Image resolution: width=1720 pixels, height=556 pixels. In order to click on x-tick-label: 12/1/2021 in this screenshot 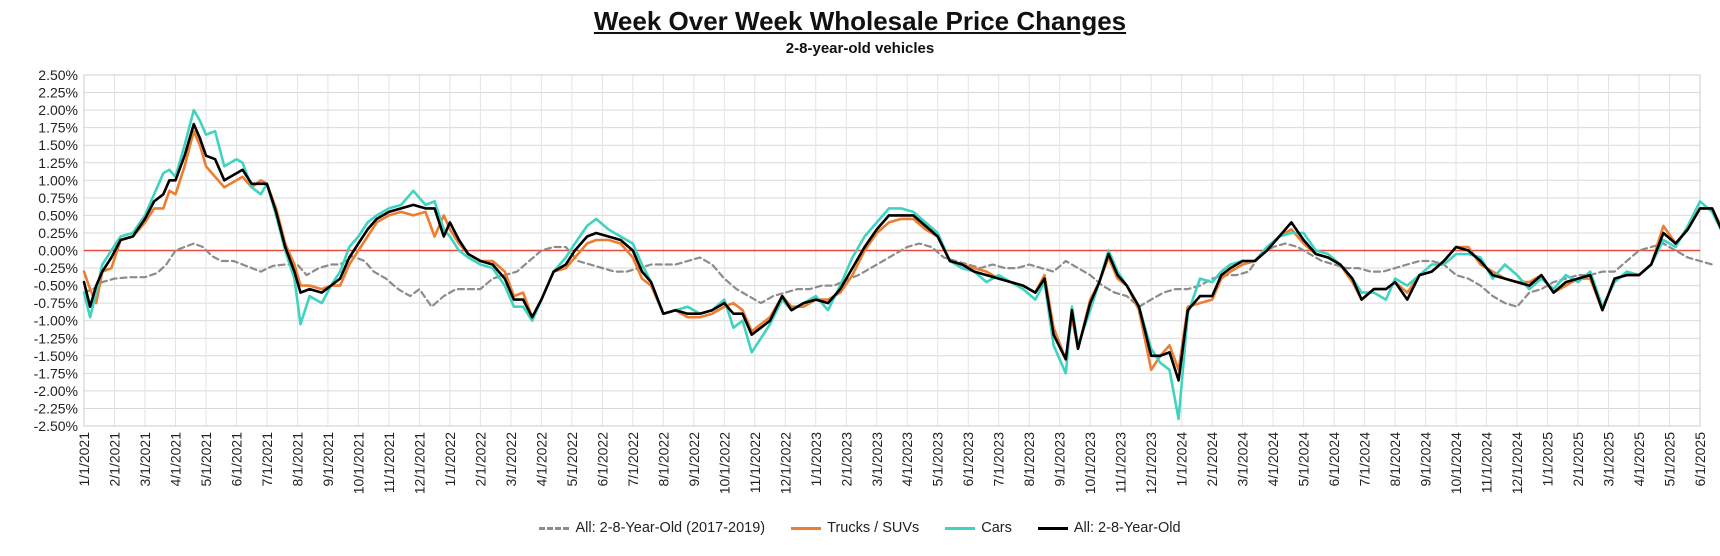, I will do `click(419, 463)`.